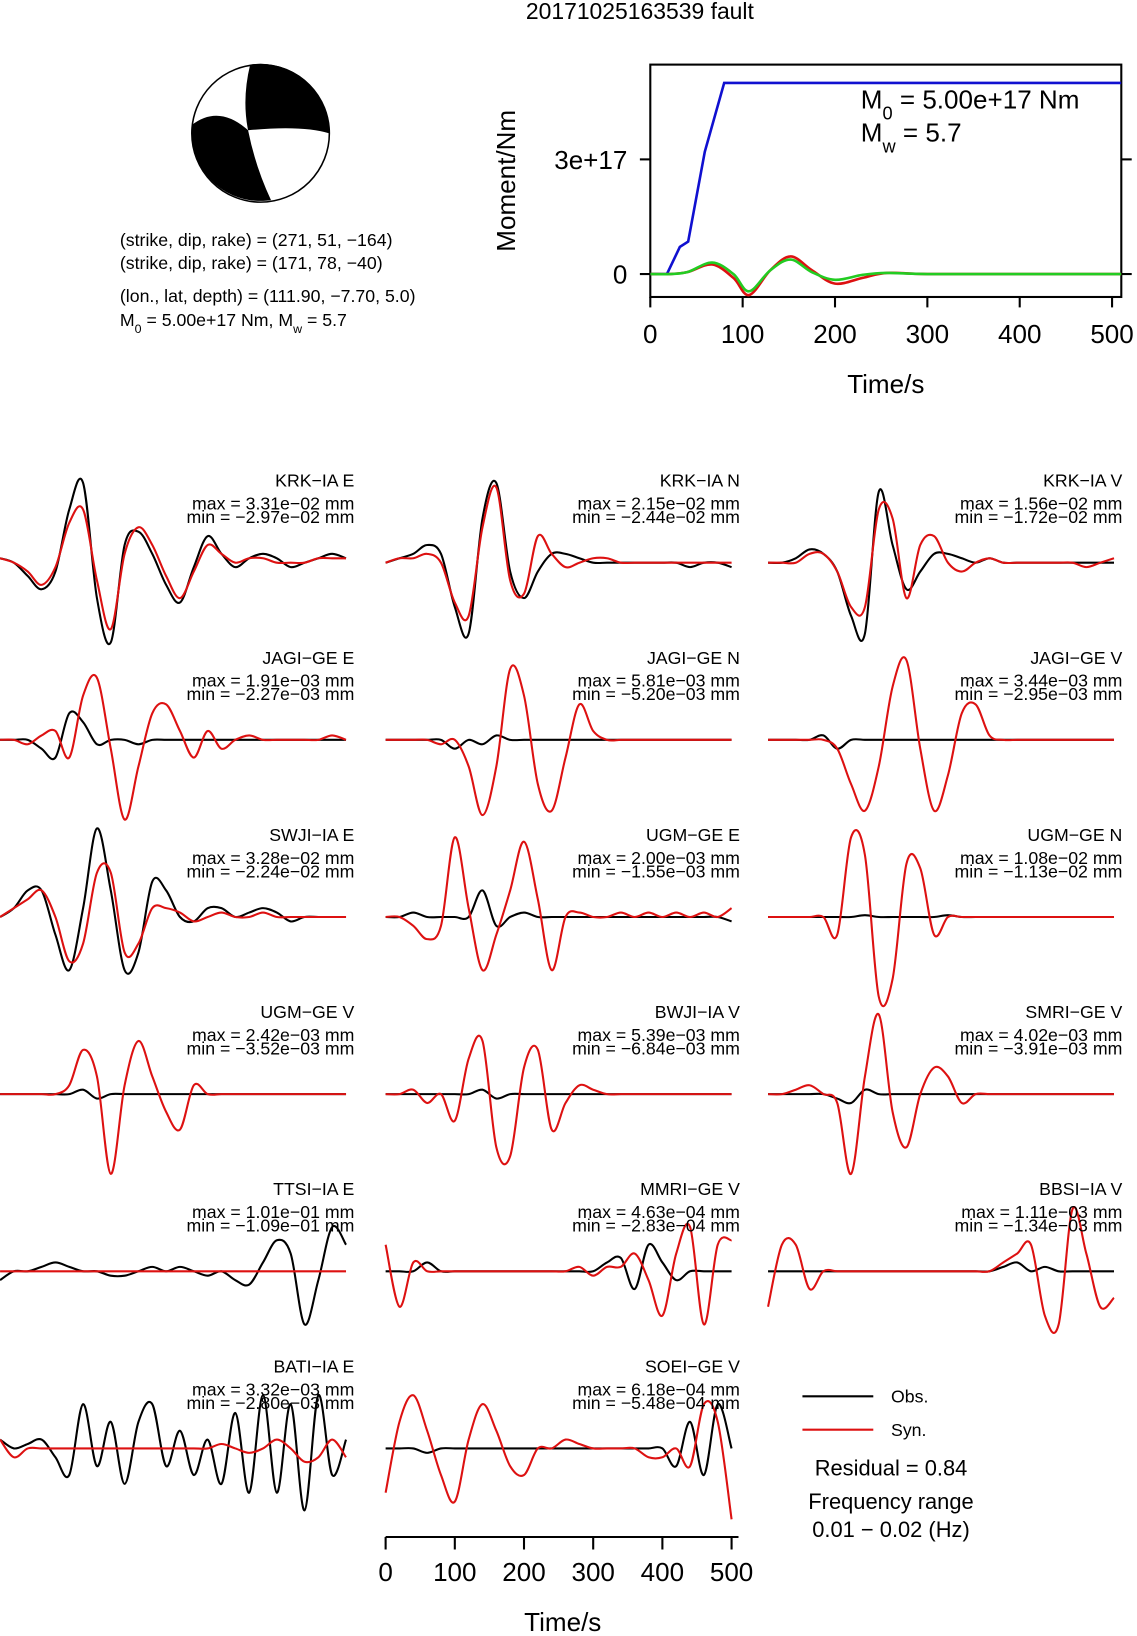 The image size is (1137, 1636). What do you see at coordinates (314, 481) in the screenshot?
I see `station-label: KRK−IA E` at bounding box center [314, 481].